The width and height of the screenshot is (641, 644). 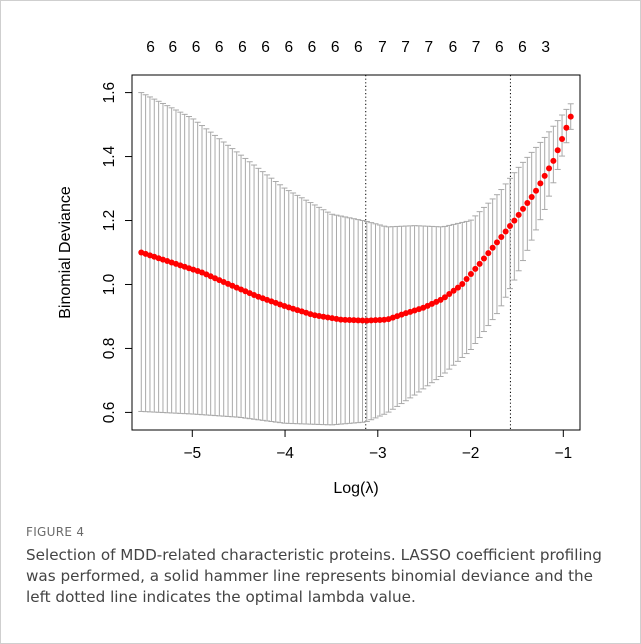 I want to click on y-tick-label: 1.6, so click(x=109, y=93).